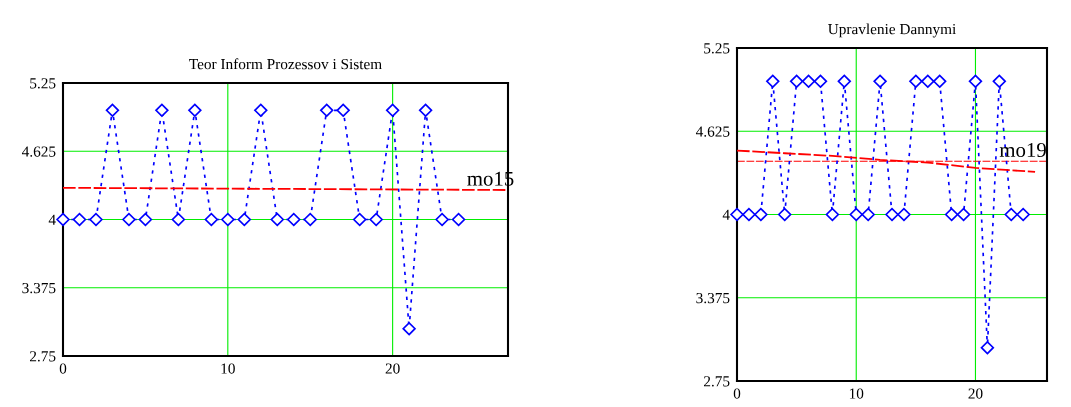 Image resolution: width=1071 pixels, height=407 pixels. Describe the element at coordinates (1022, 149) in the screenshot. I see `annotation: mo19` at that location.